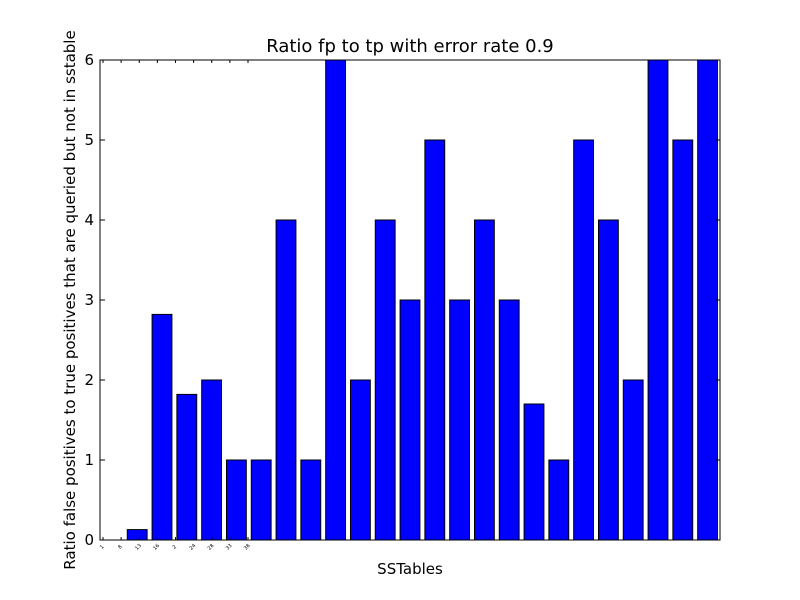  I want to click on x-tick-label: 33, so click(229, 547).